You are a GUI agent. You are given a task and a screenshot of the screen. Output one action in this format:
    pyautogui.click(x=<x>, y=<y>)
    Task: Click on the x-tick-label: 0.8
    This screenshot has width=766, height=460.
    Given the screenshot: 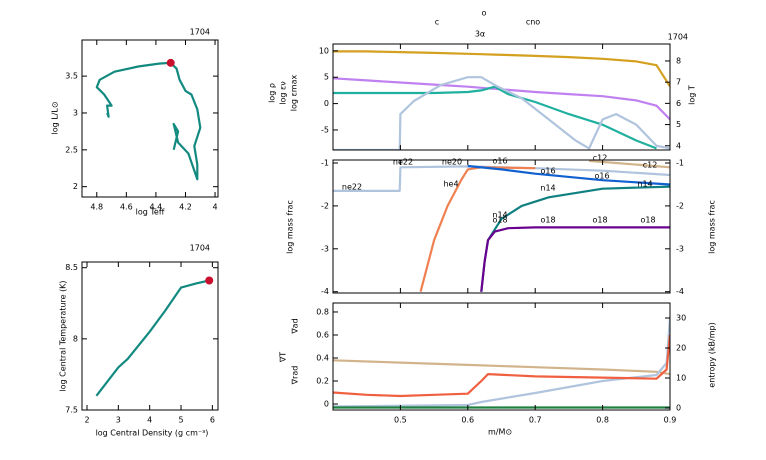 What is the action you would take?
    pyautogui.click(x=602, y=420)
    